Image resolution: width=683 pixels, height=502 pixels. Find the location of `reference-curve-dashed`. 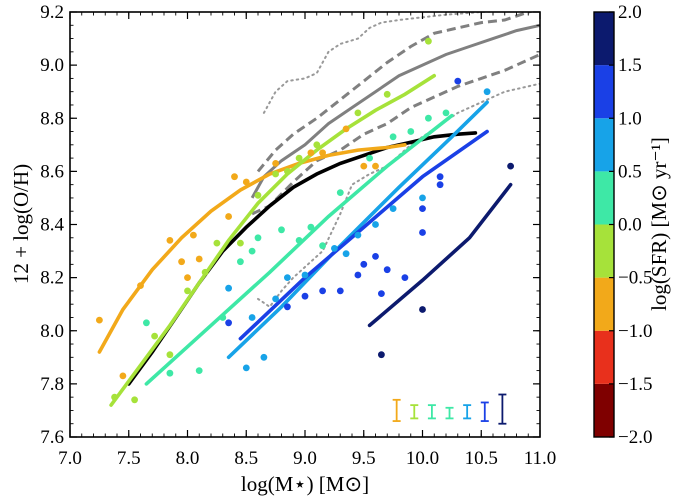

reference-curve-dashed is located at coordinates (395, 134).